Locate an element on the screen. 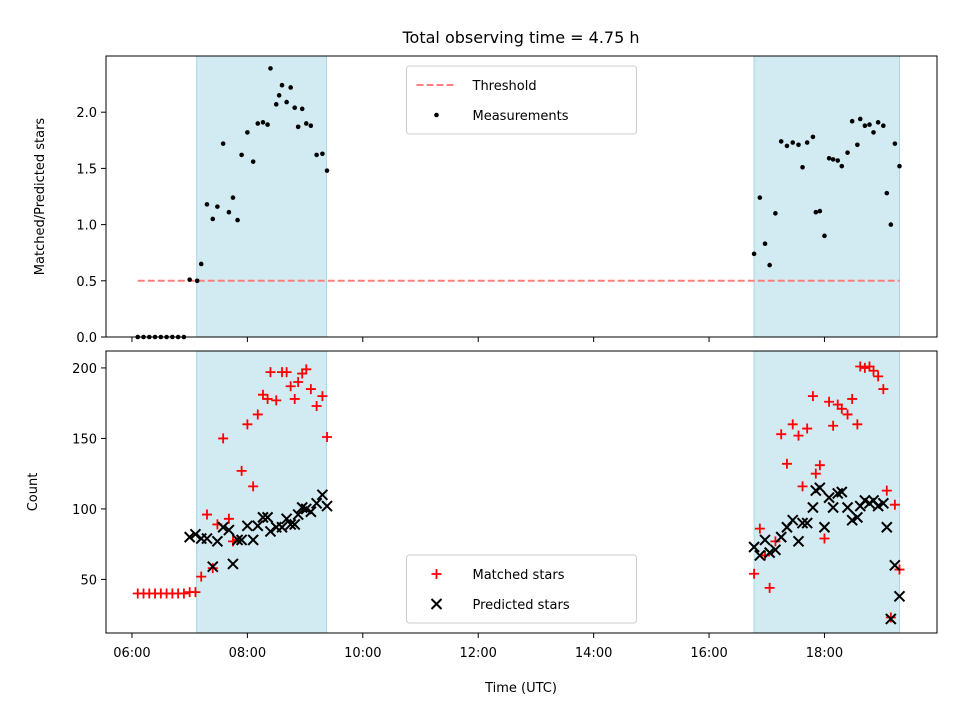 The height and width of the screenshot is (720, 960). x-tick-label: 10:00 is located at coordinates (362, 653).